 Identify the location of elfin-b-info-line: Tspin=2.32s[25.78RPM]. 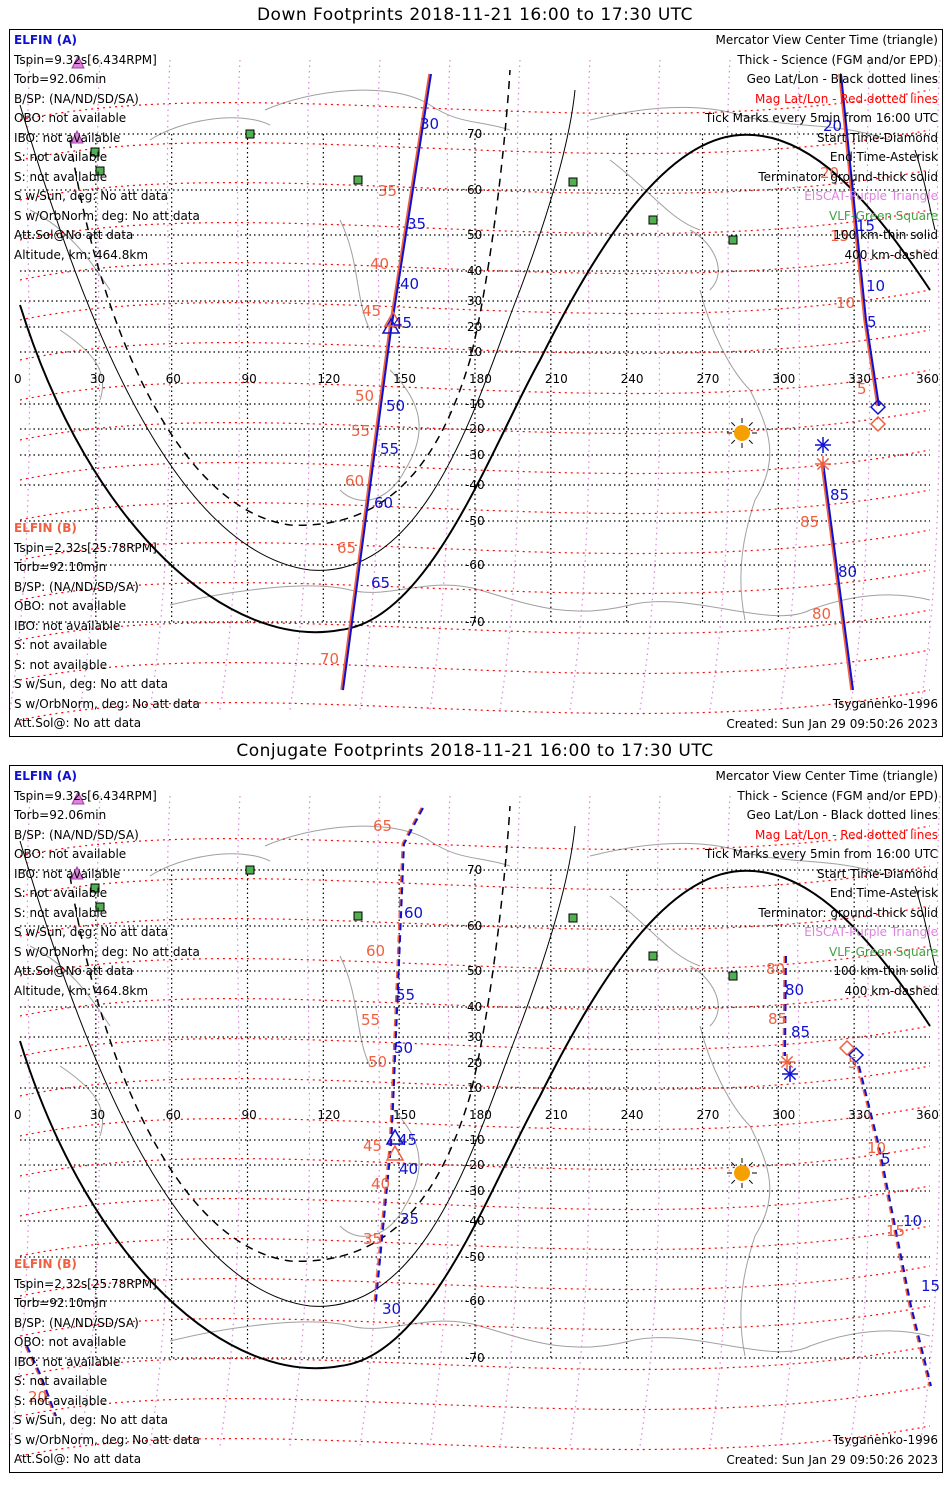
(85, 547).